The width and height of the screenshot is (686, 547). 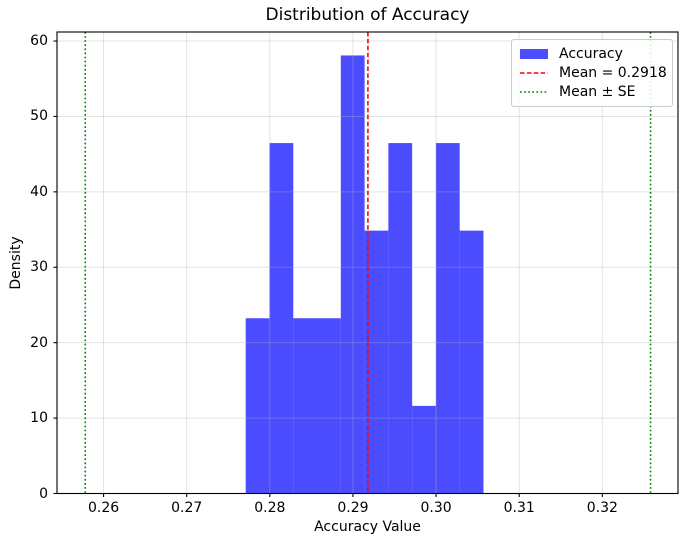 I want to click on x-tick-label: 0.26, so click(x=103, y=508).